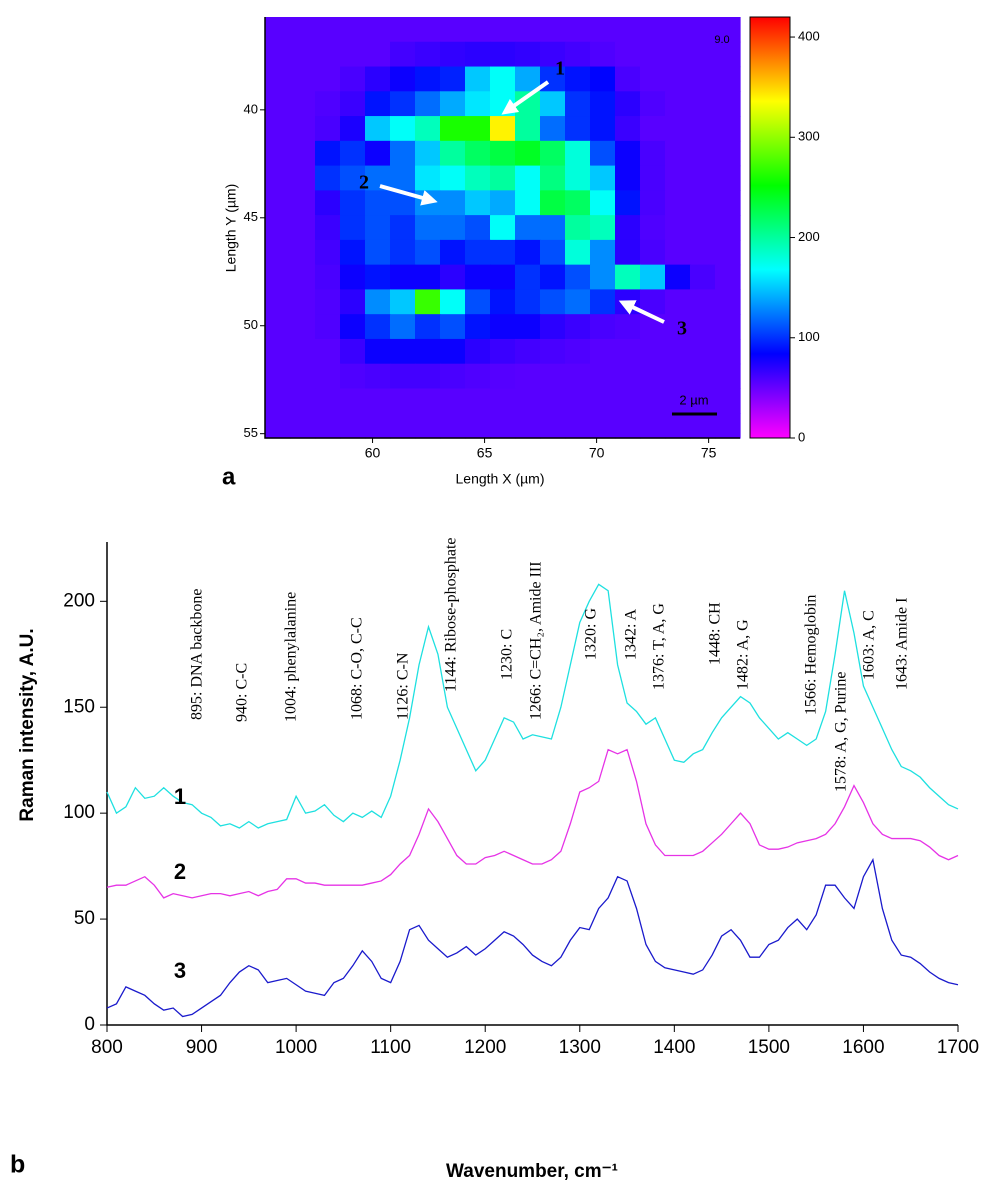 The height and width of the screenshot is (1192, 982). What do you see at coordinates (408, 195) in the screenshot?
I see `arrow` at bounding box center [408, 195].